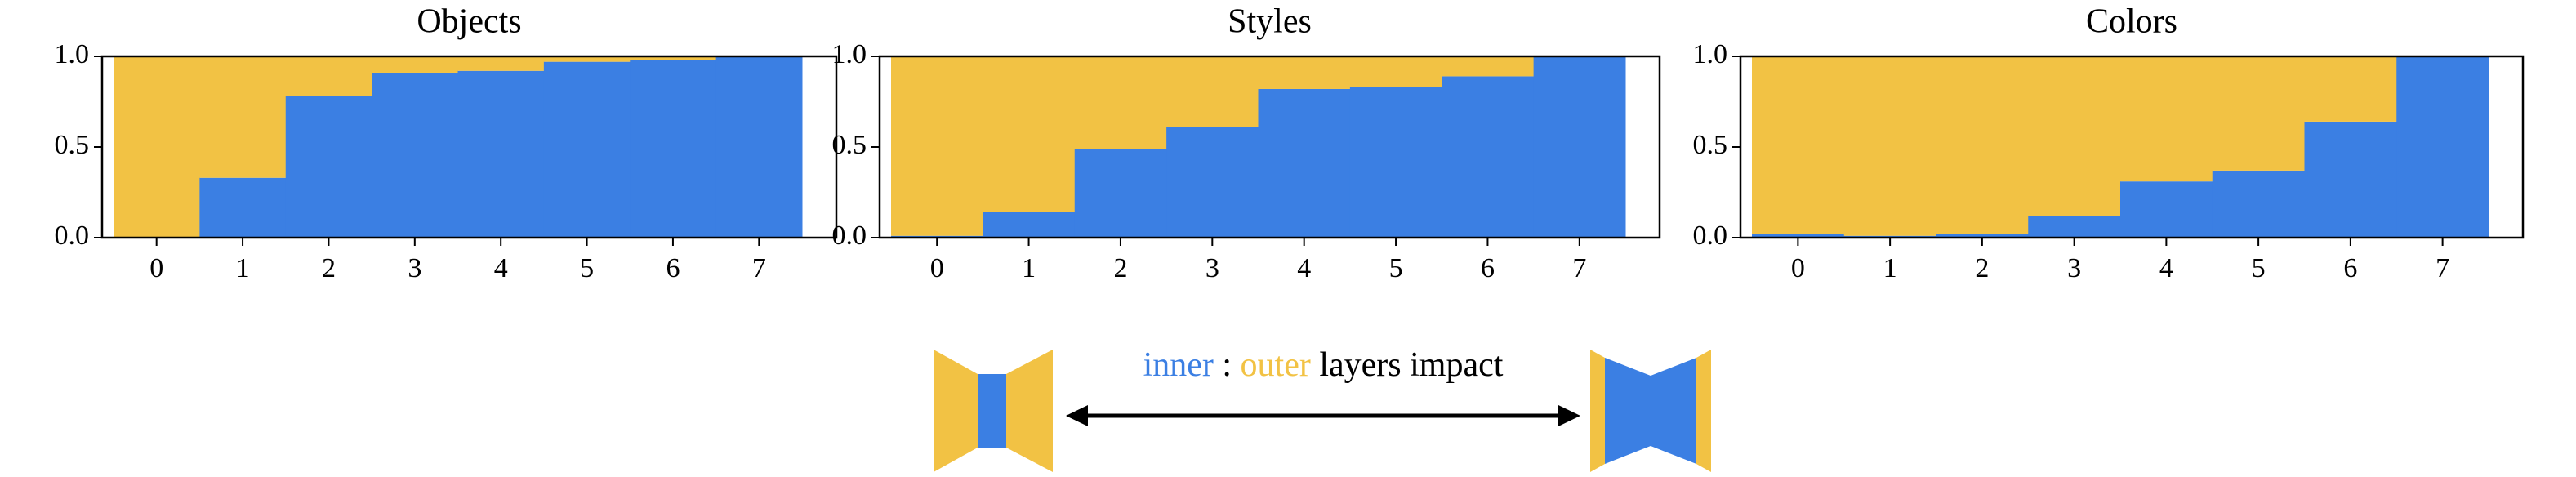 This screenshot has width=2576, height=477. What do you see at coordinates (1270, 22) in the screenshot?
I see `chart-title: Styles` at bounding box center [1270, 22].